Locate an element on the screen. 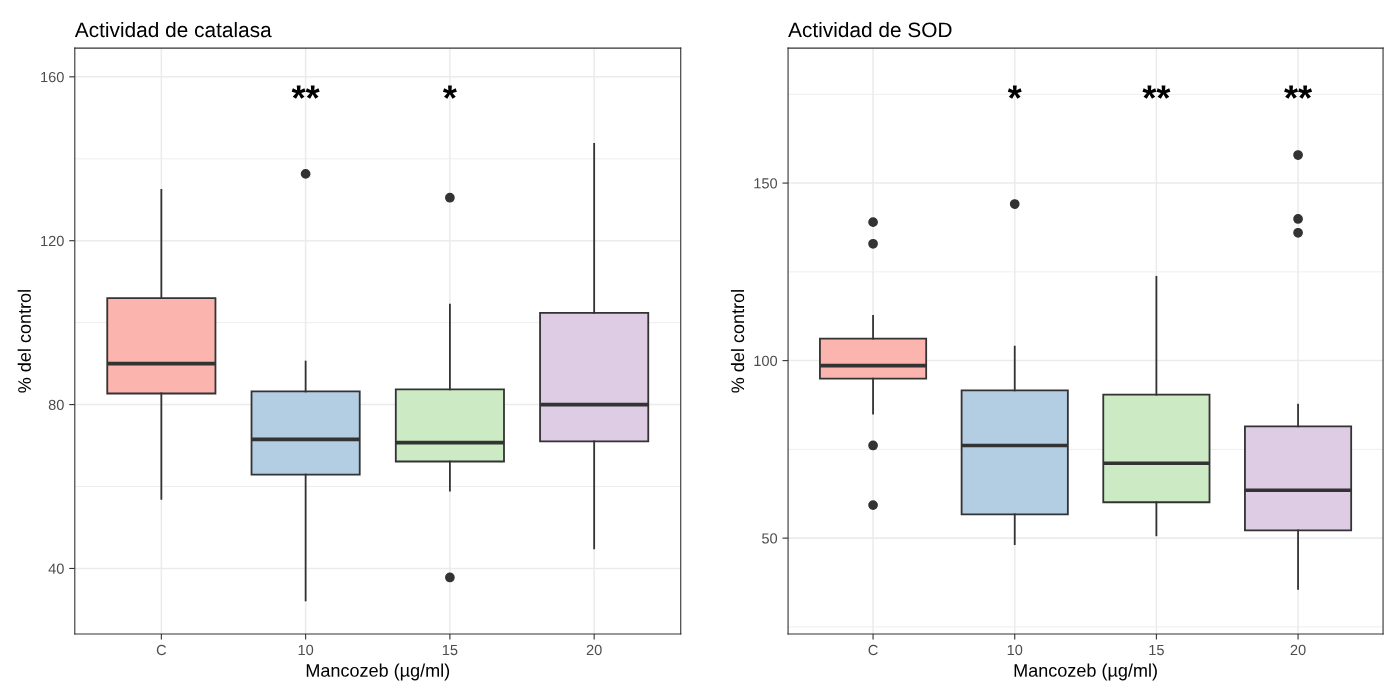  y-tick-label: 160 is located at coordinates (52, 77).